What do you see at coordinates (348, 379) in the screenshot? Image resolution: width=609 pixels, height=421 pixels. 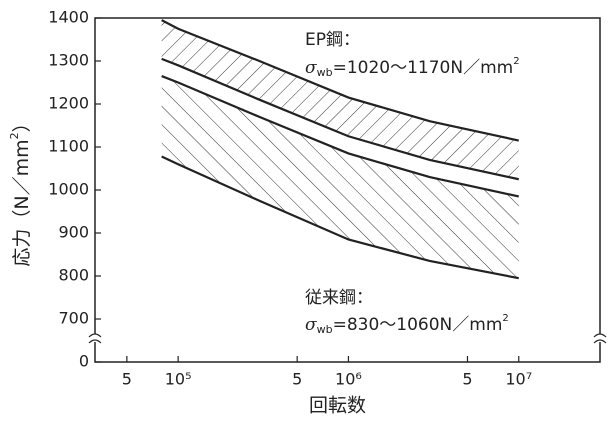 I see `x-tick-label: 10⁶` at bounding box center [348, 379].